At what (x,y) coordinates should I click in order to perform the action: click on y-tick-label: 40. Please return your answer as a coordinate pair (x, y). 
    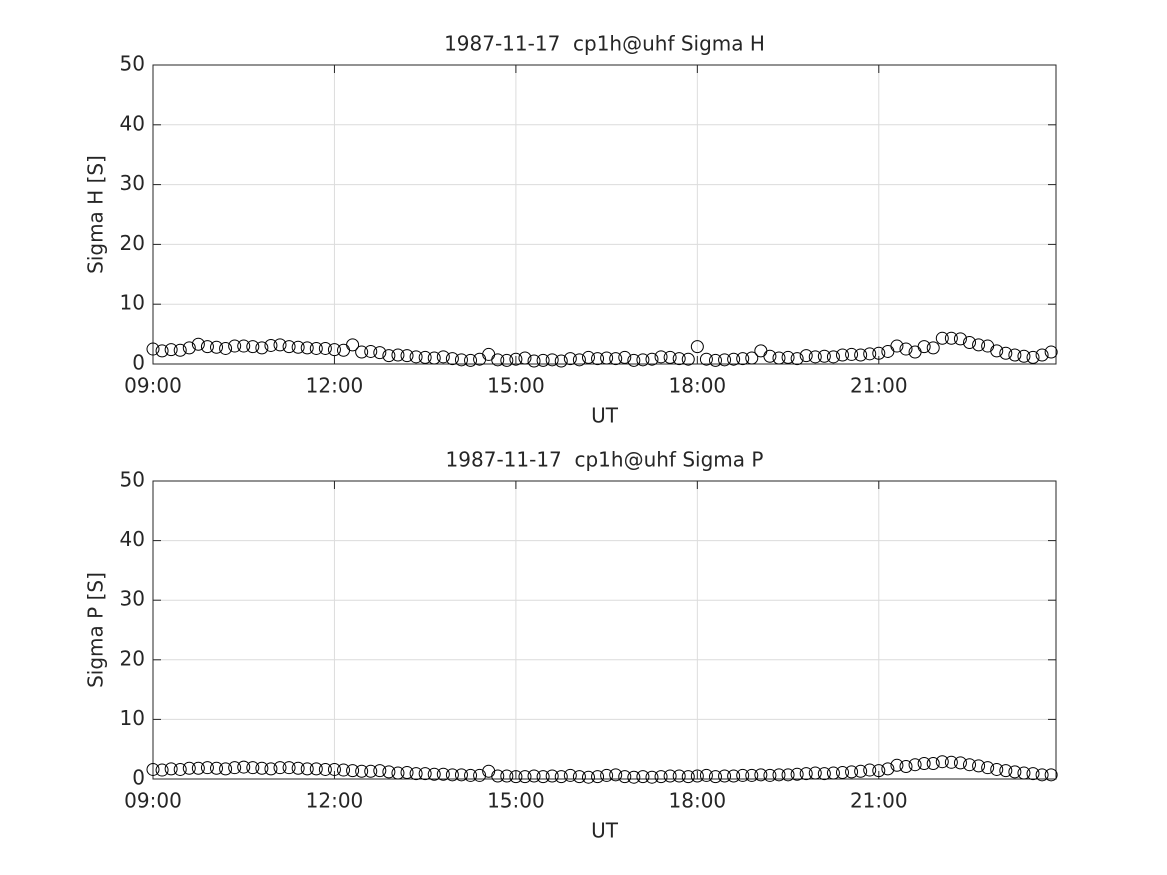
    Looking at the image, I should click on (132, 123).